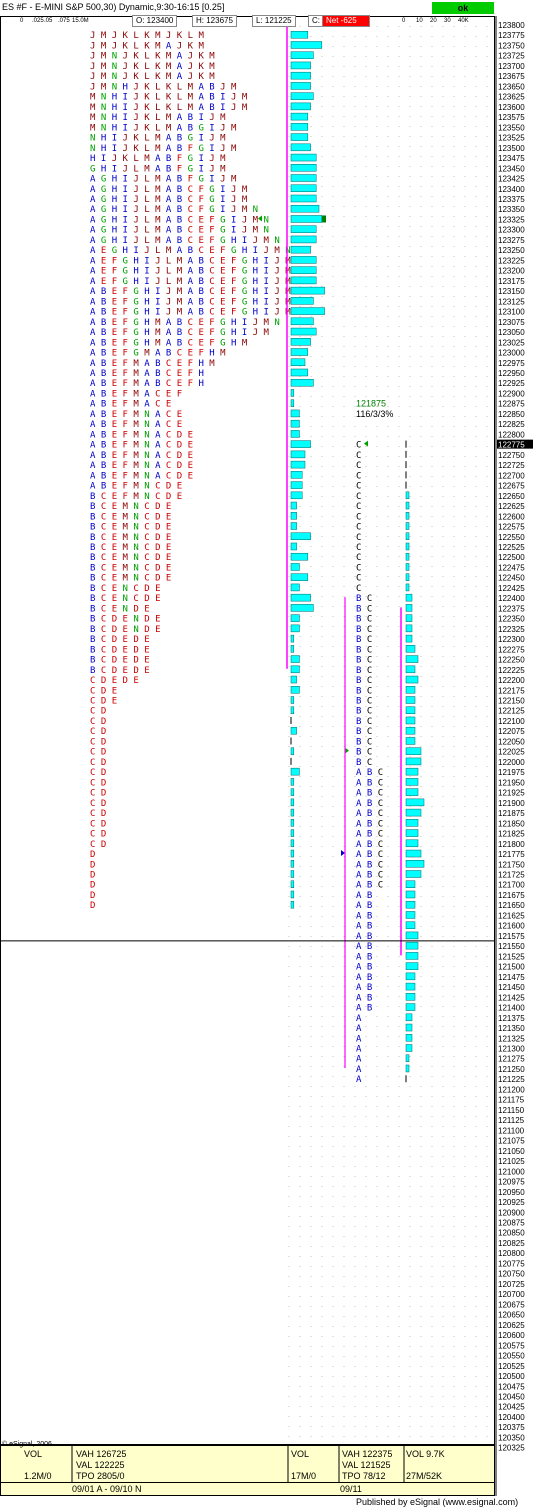 This screenshot has width=534, height=1510. Describe the element at coordinates (511, 45) in the screenshot. I see `price-tick-label: 123750` at that location.